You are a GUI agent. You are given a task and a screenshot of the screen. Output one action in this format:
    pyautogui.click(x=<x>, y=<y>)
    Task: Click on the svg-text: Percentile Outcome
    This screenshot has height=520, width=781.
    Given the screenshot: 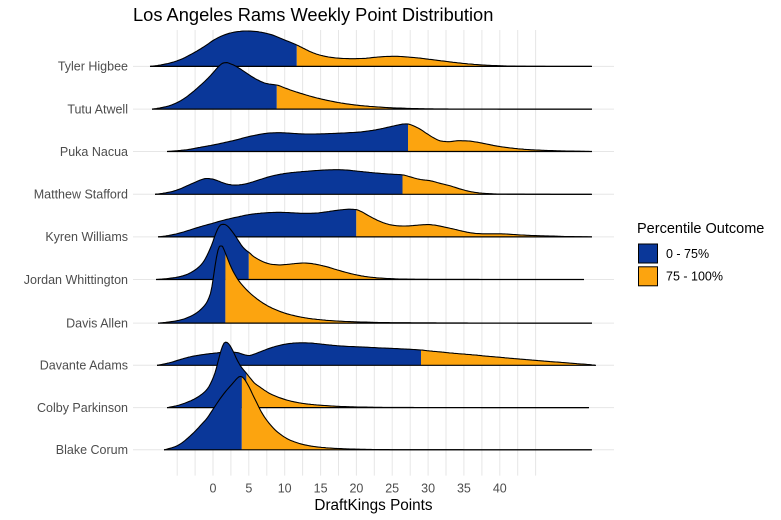 What is the action you would take?
    pyautogui.click(x=700, y=229)
    